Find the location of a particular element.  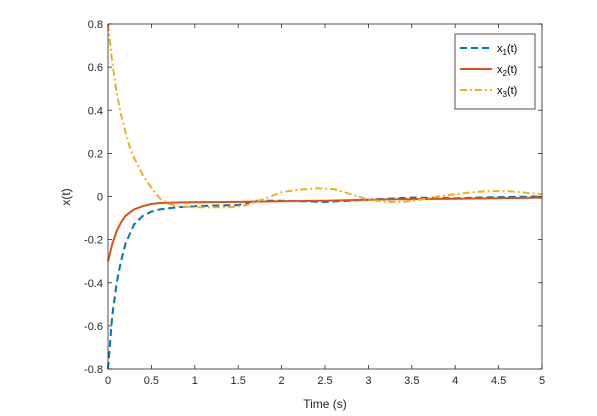

legend-label-1: x1(t) is located at coordinates (507, 50).